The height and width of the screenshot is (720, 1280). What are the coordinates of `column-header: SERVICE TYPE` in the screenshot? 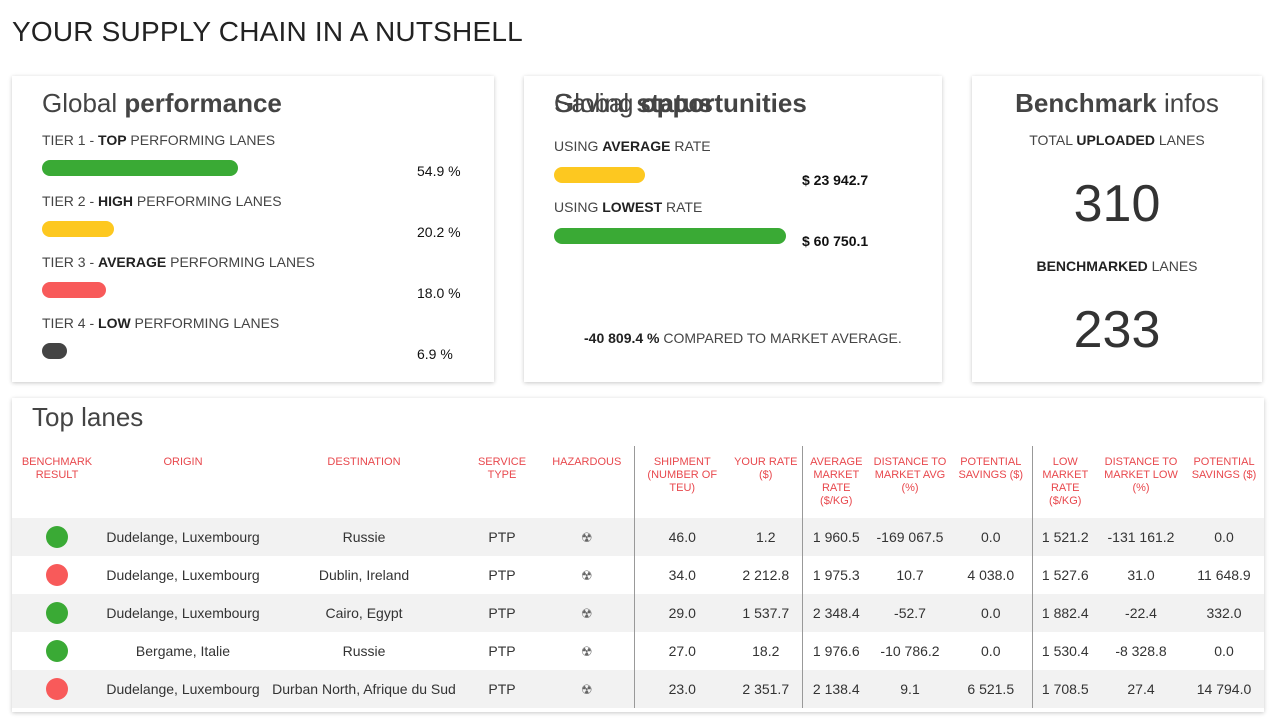 It's located at (502, 468).